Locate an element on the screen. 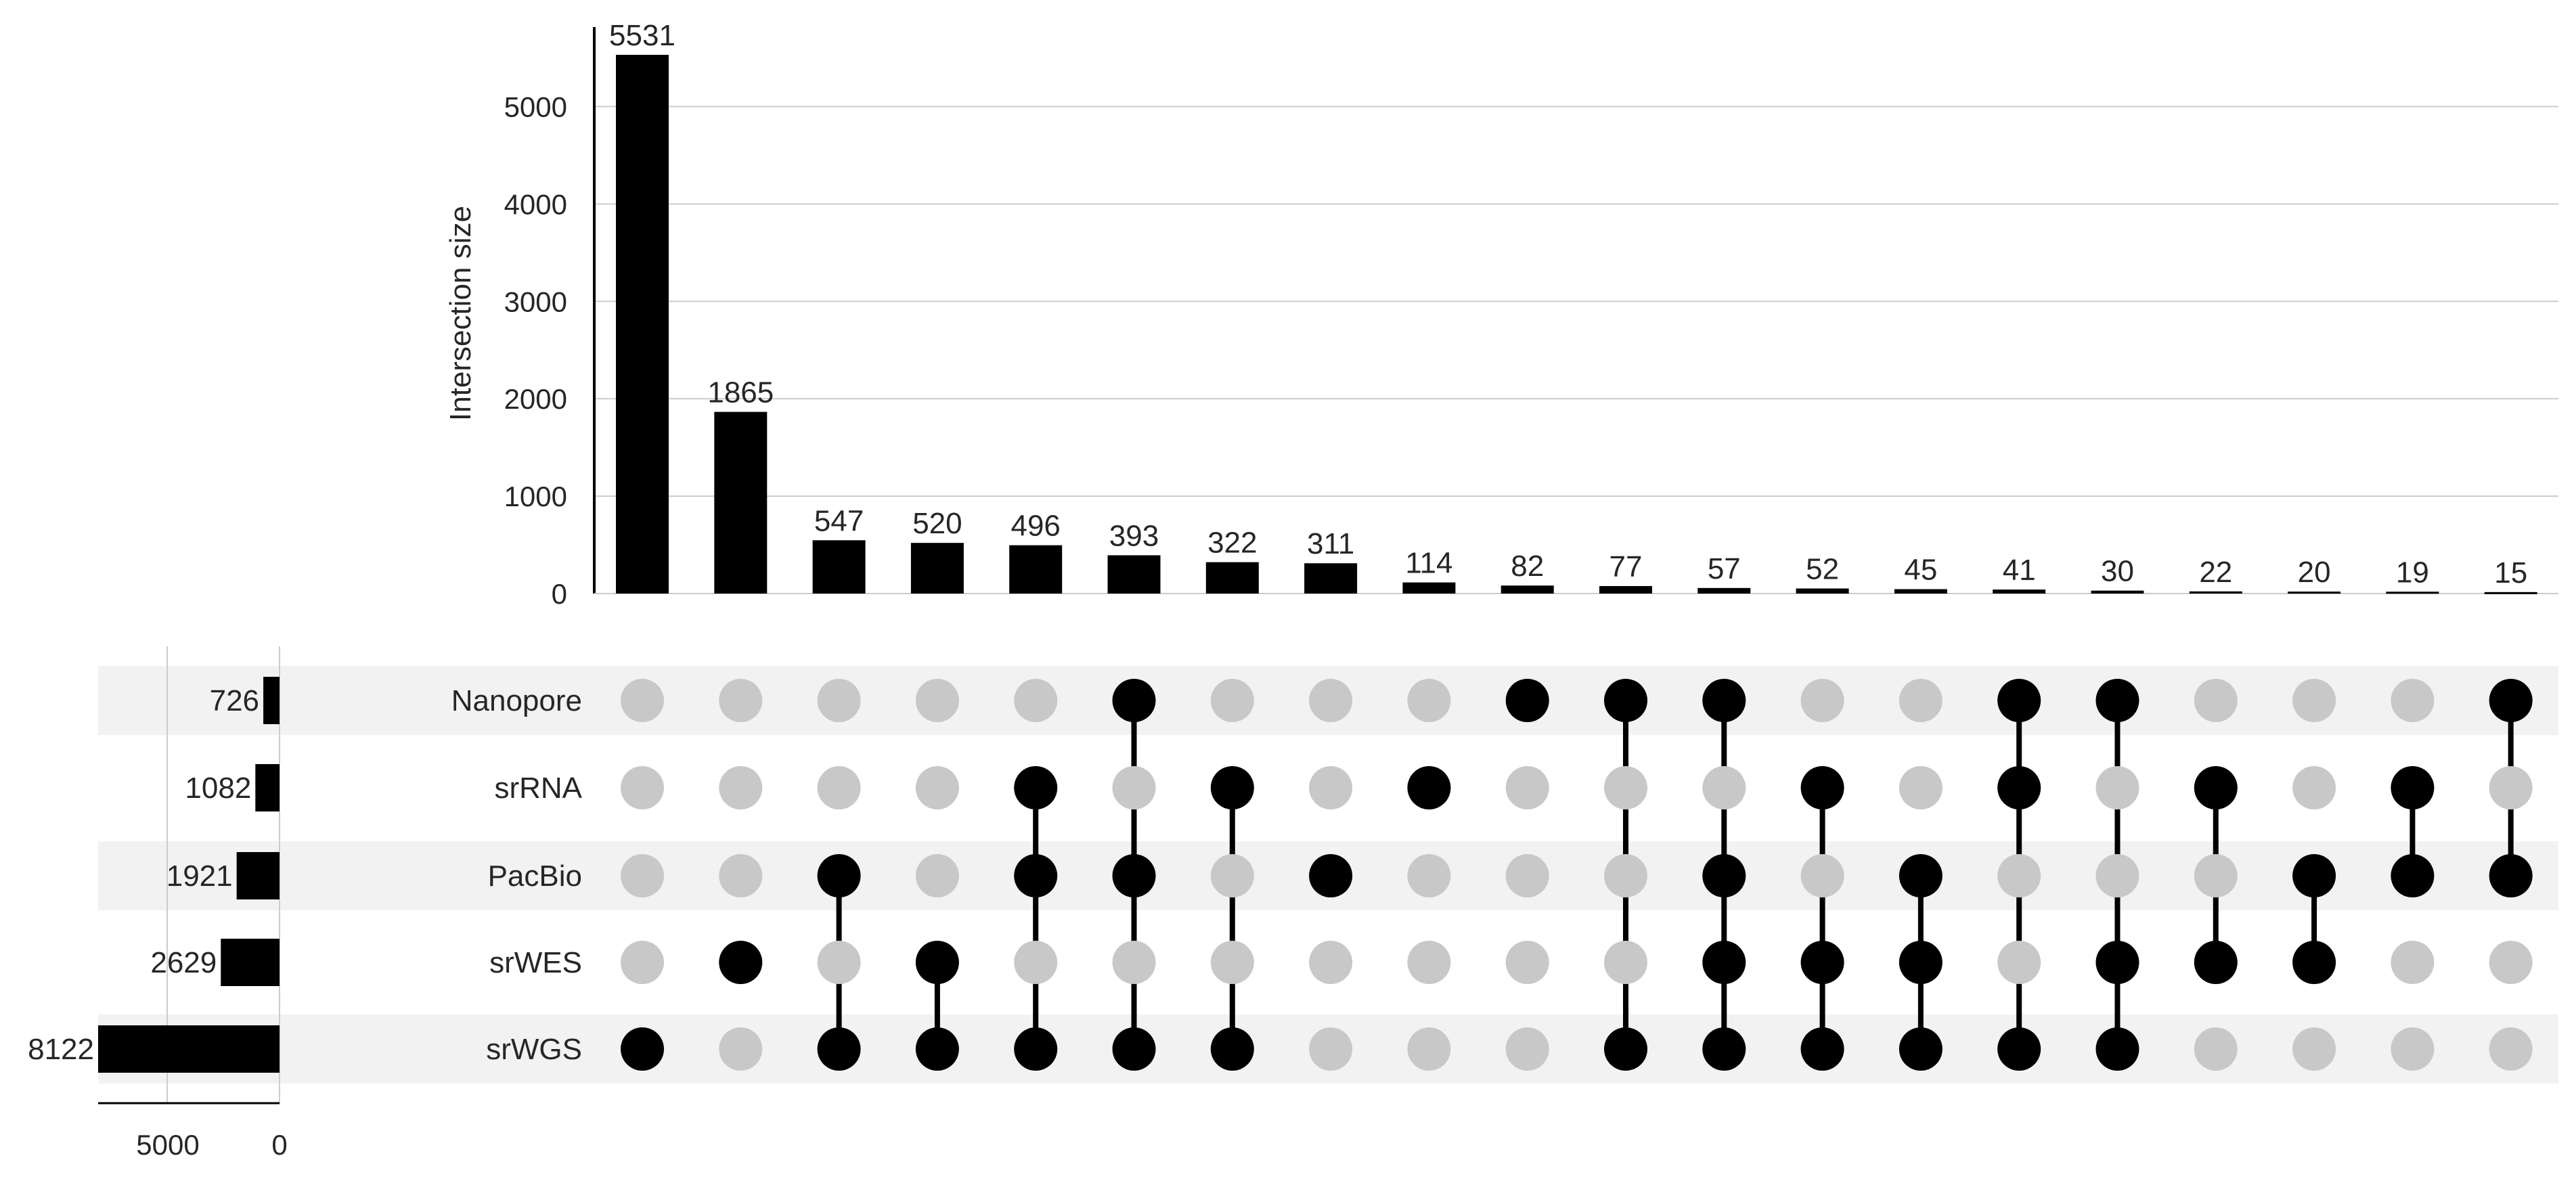 Image resolution: width=2576 pixels, height=1181 pixels. set-label: srWGS is located at coordinates (534, 1049).